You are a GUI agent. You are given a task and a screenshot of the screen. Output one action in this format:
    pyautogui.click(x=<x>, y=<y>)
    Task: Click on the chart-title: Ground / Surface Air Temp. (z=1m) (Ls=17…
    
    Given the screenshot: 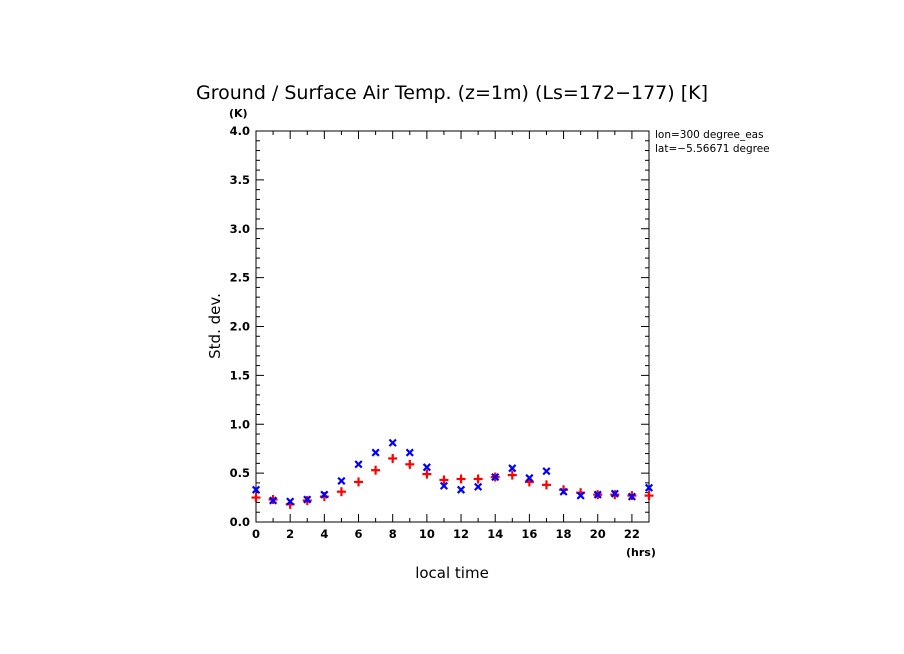 What is the action you would take?
    pyautogui.click(x=452, y=93)
    